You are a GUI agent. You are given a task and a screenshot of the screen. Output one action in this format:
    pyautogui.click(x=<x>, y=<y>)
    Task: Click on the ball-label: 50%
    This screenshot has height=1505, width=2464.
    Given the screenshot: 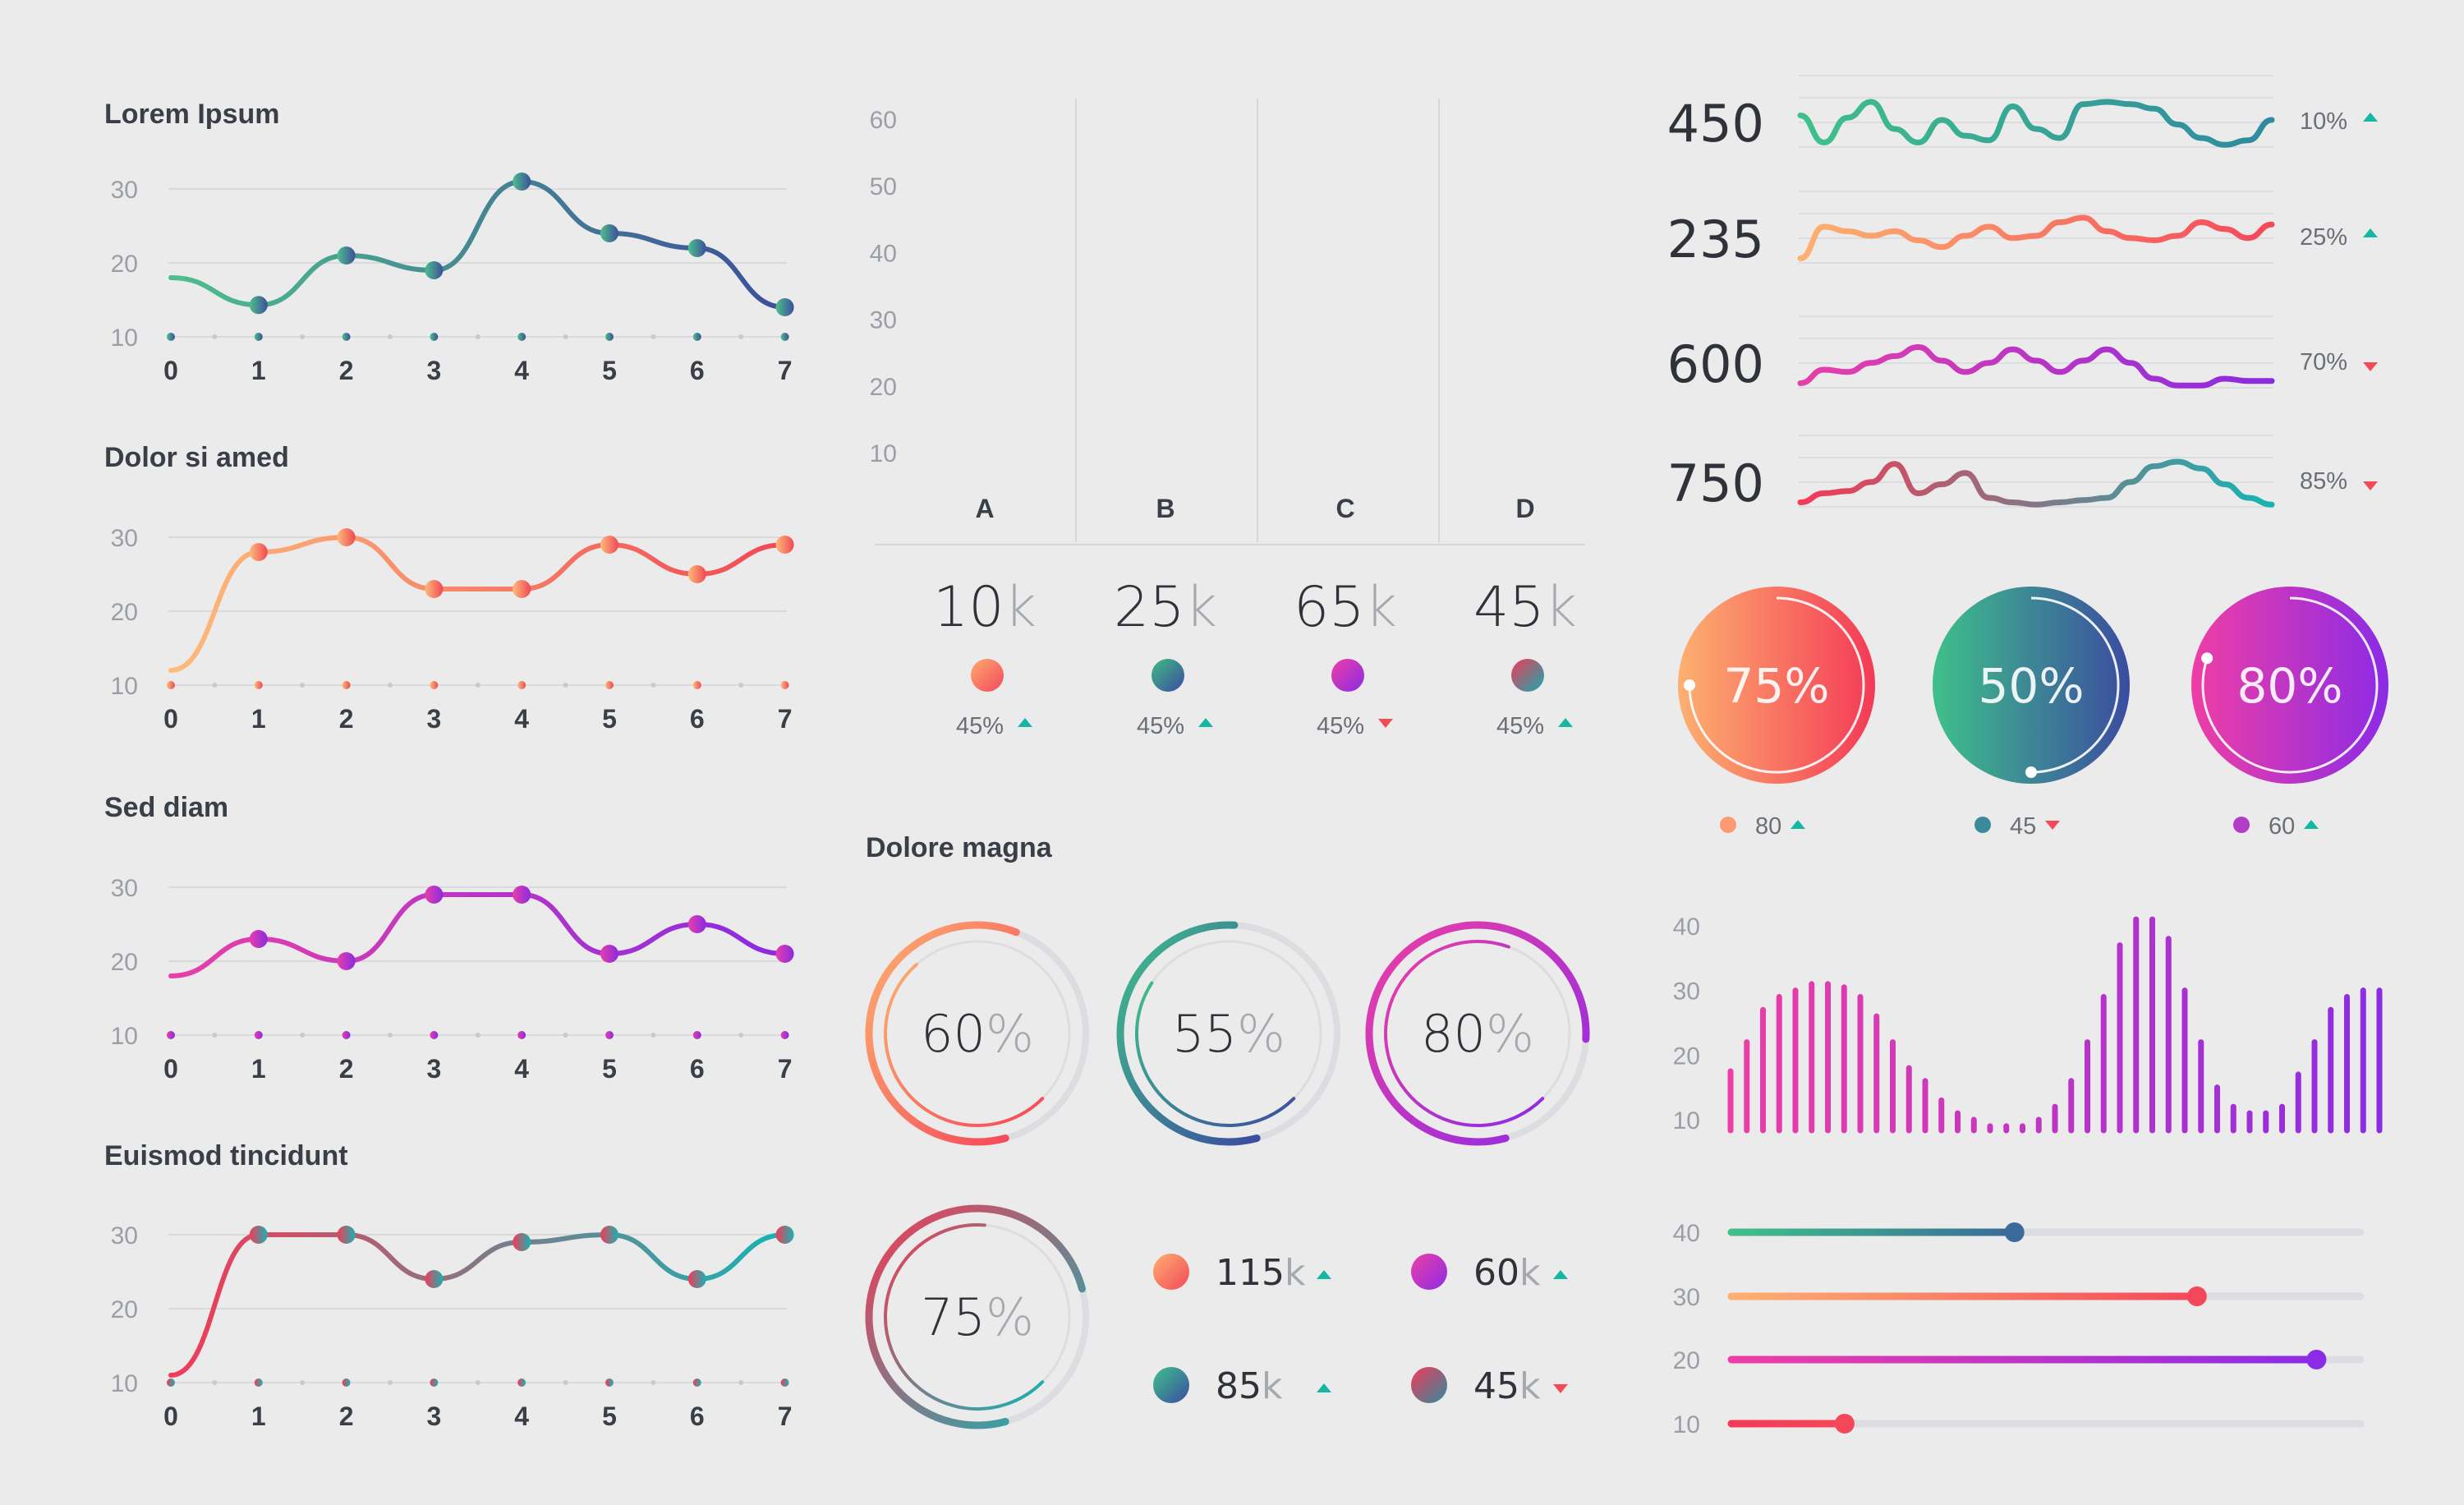 What is the action you would take?
    pyautogui.click(x=2032, y=686)
    